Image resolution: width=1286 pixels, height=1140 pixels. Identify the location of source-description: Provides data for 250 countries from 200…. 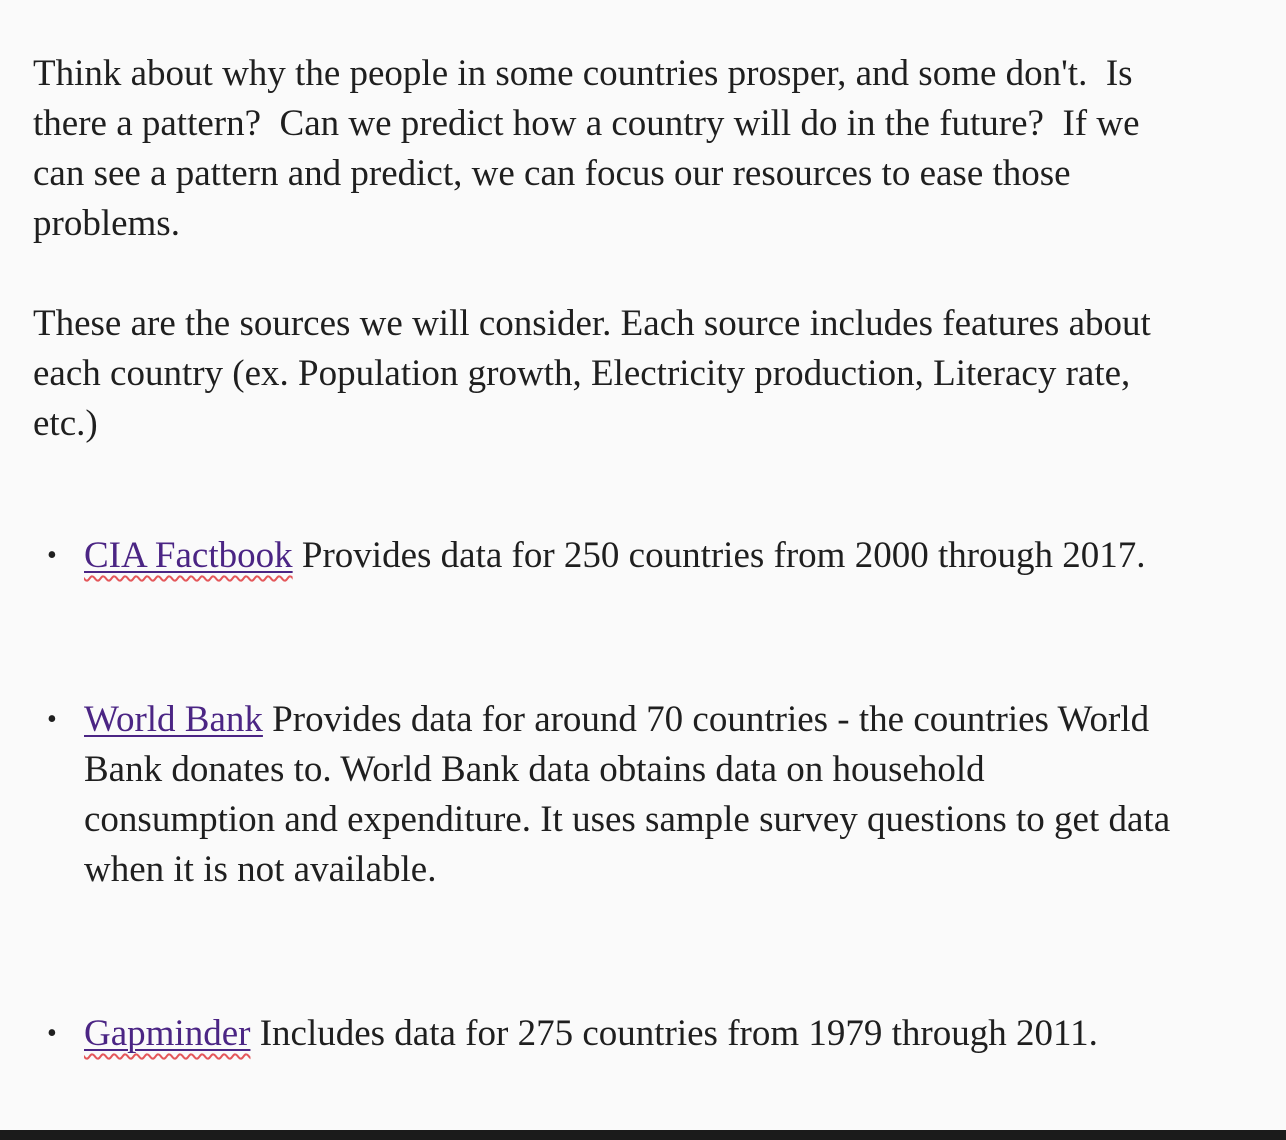
(719, 555).